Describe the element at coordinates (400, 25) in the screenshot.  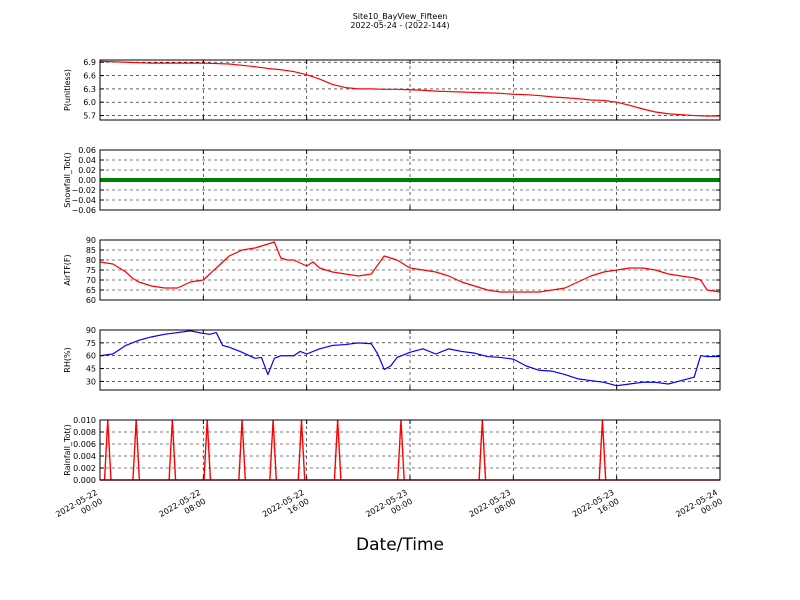
I see `chart-subtitle: 2022-05-24 - (2022-144)` at that location.